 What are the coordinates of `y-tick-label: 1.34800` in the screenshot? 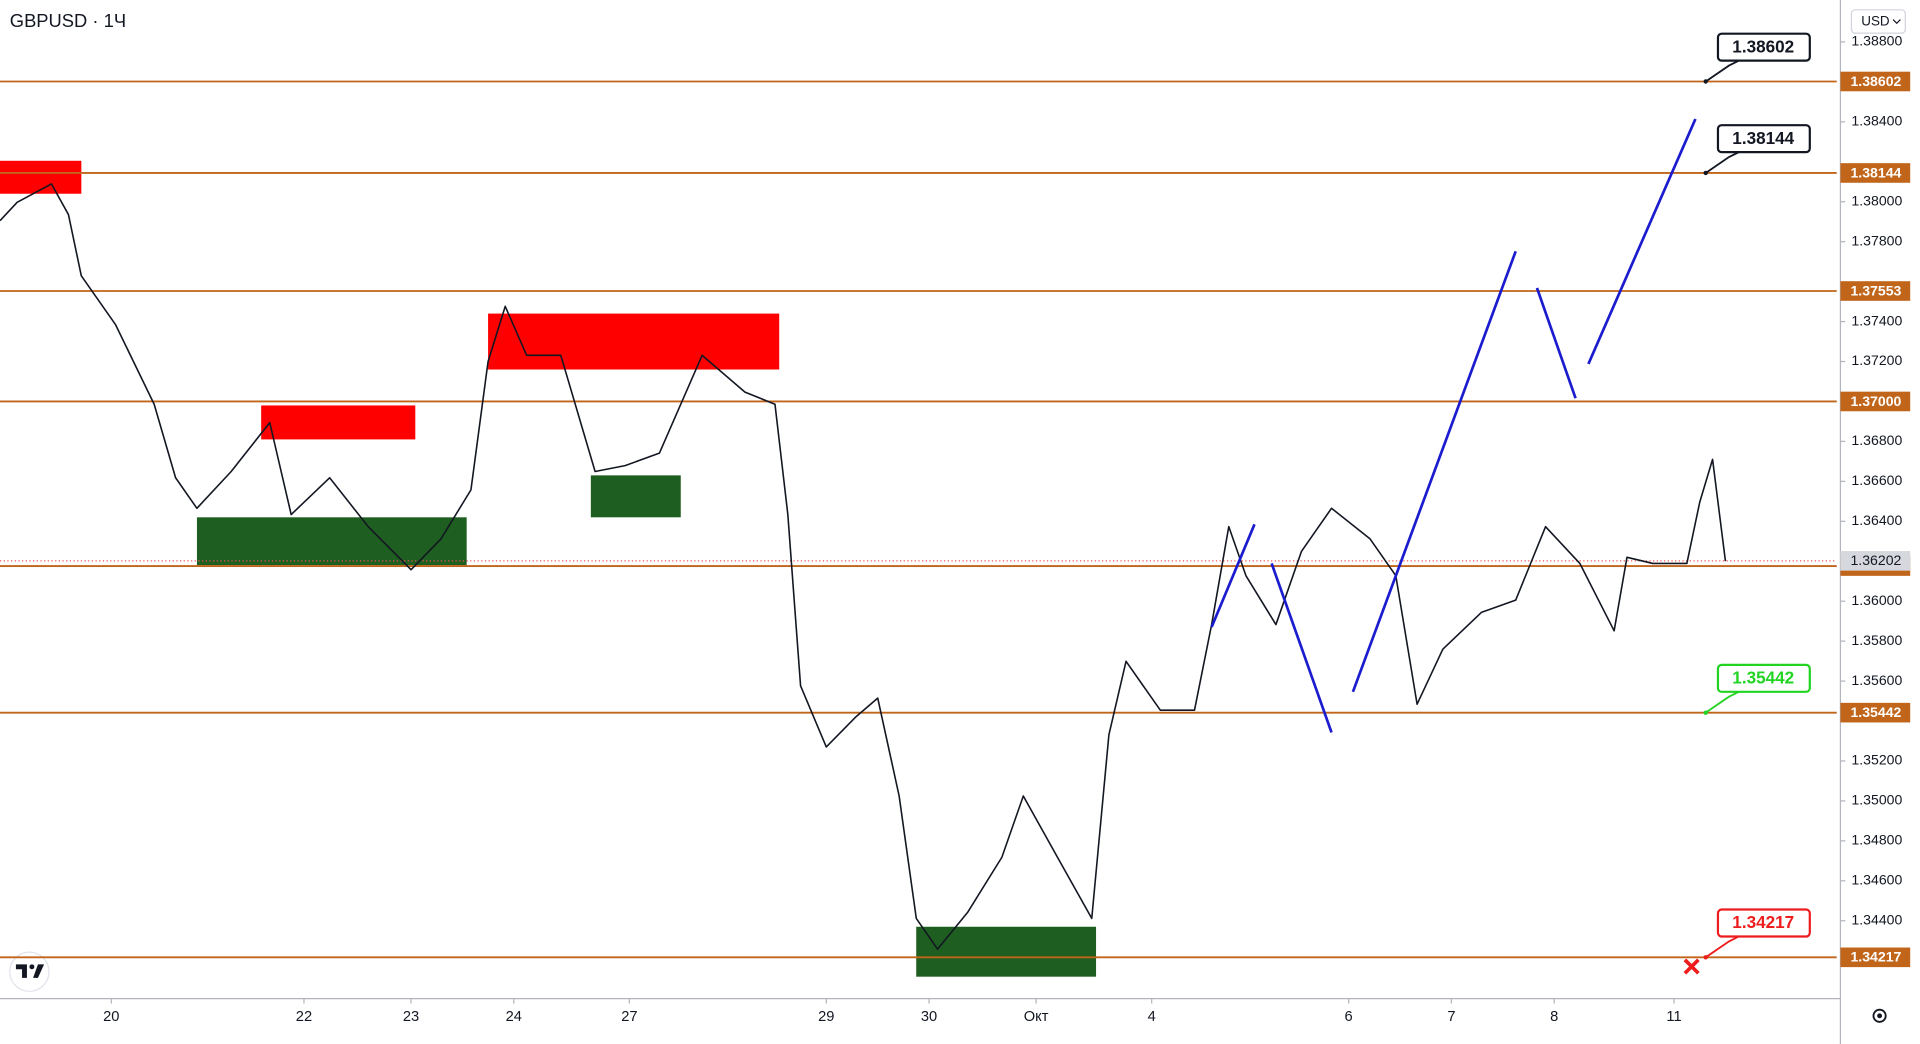 It's located at (1876, 840).